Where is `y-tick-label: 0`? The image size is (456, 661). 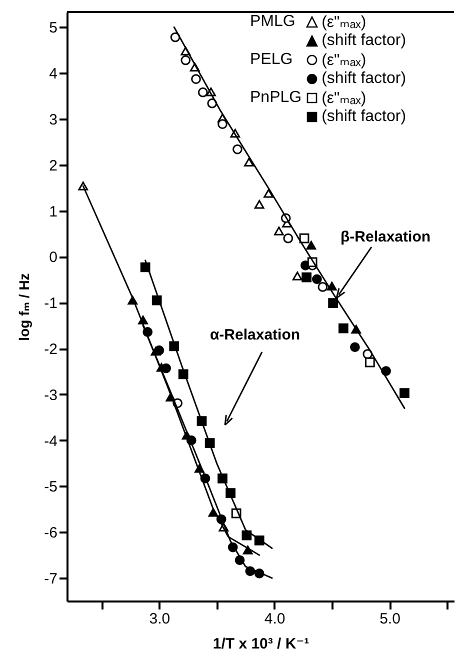 y-tick-label: 0 is located at coordinates (53, 257).